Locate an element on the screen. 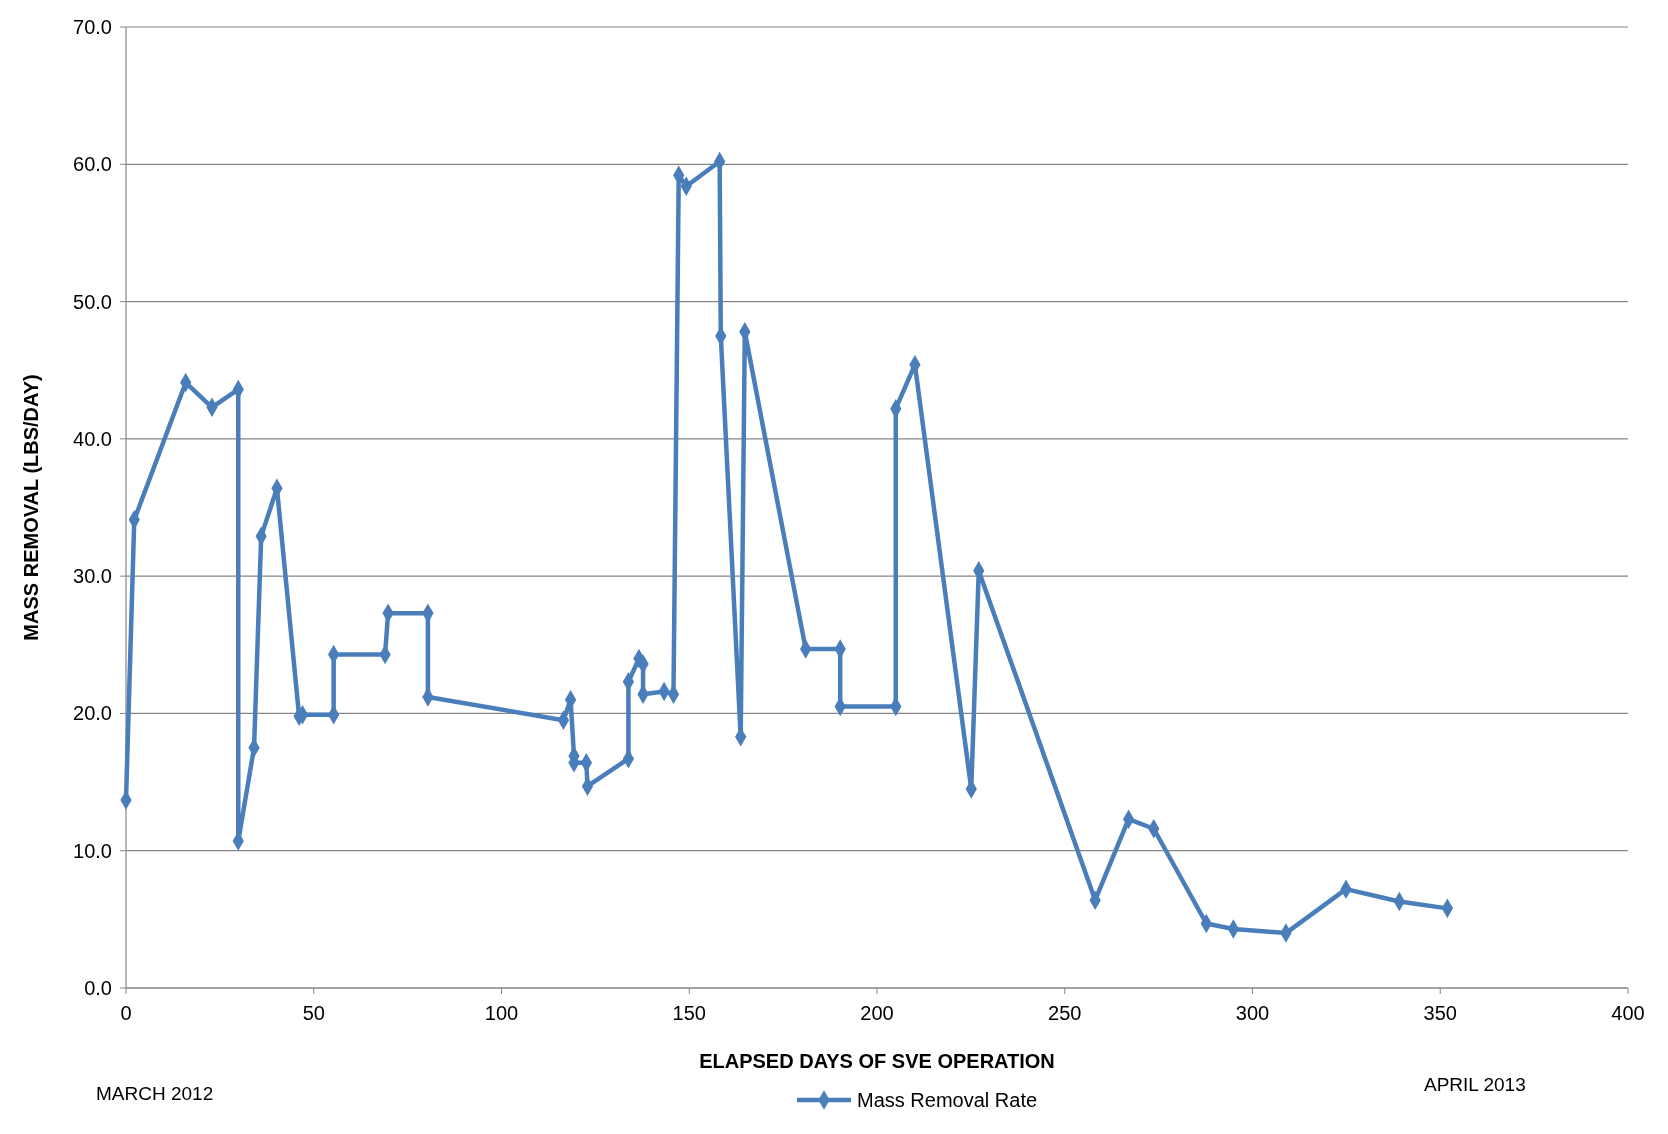 The height and width of the screenshot is (1134, 1668). y-tick-label: 10.0 is located at coordinates (92, 850).